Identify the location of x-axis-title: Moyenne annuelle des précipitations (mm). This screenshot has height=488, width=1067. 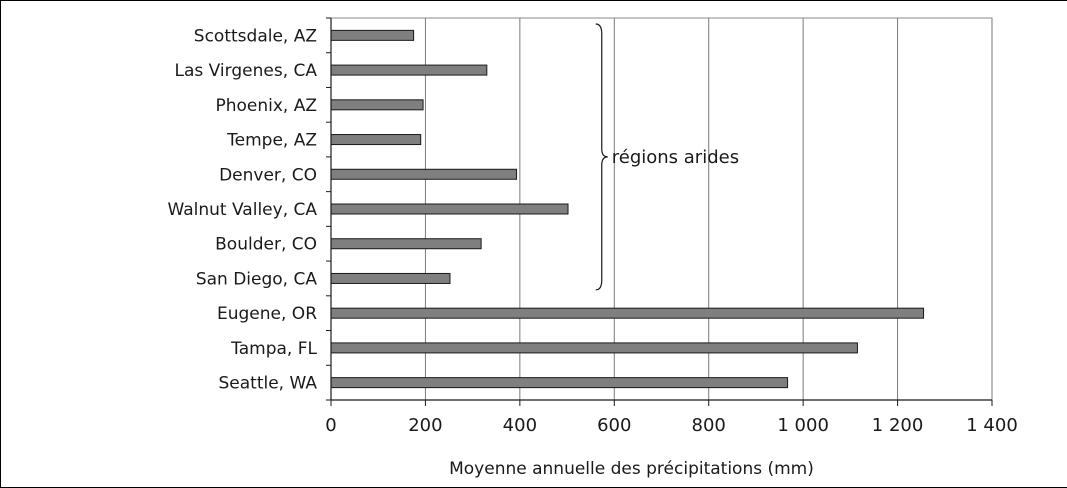
(631, 469).